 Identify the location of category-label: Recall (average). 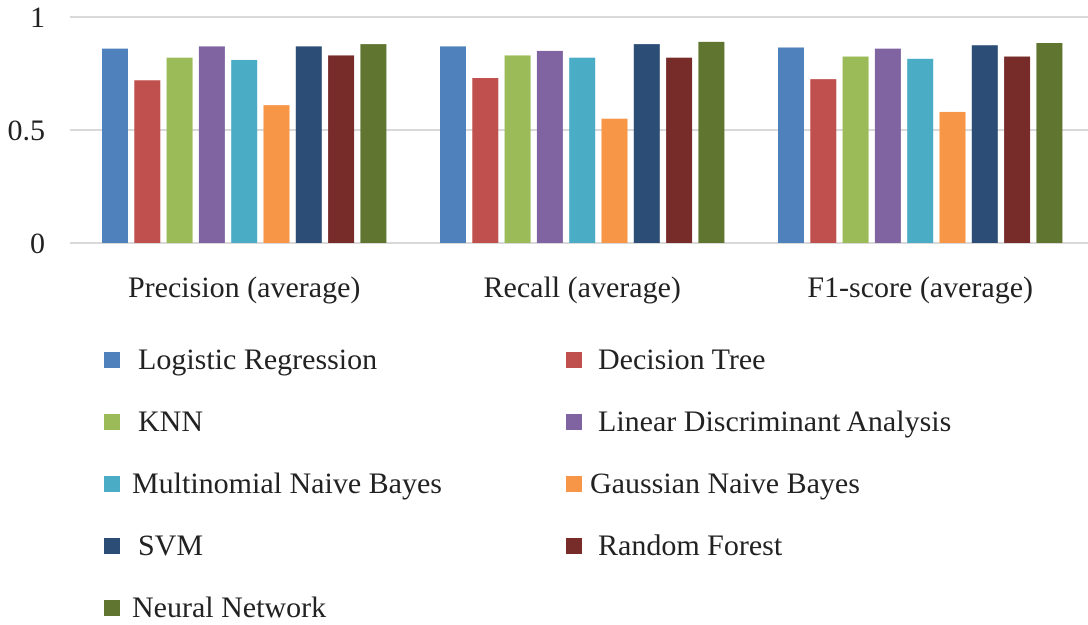
(582, 287).